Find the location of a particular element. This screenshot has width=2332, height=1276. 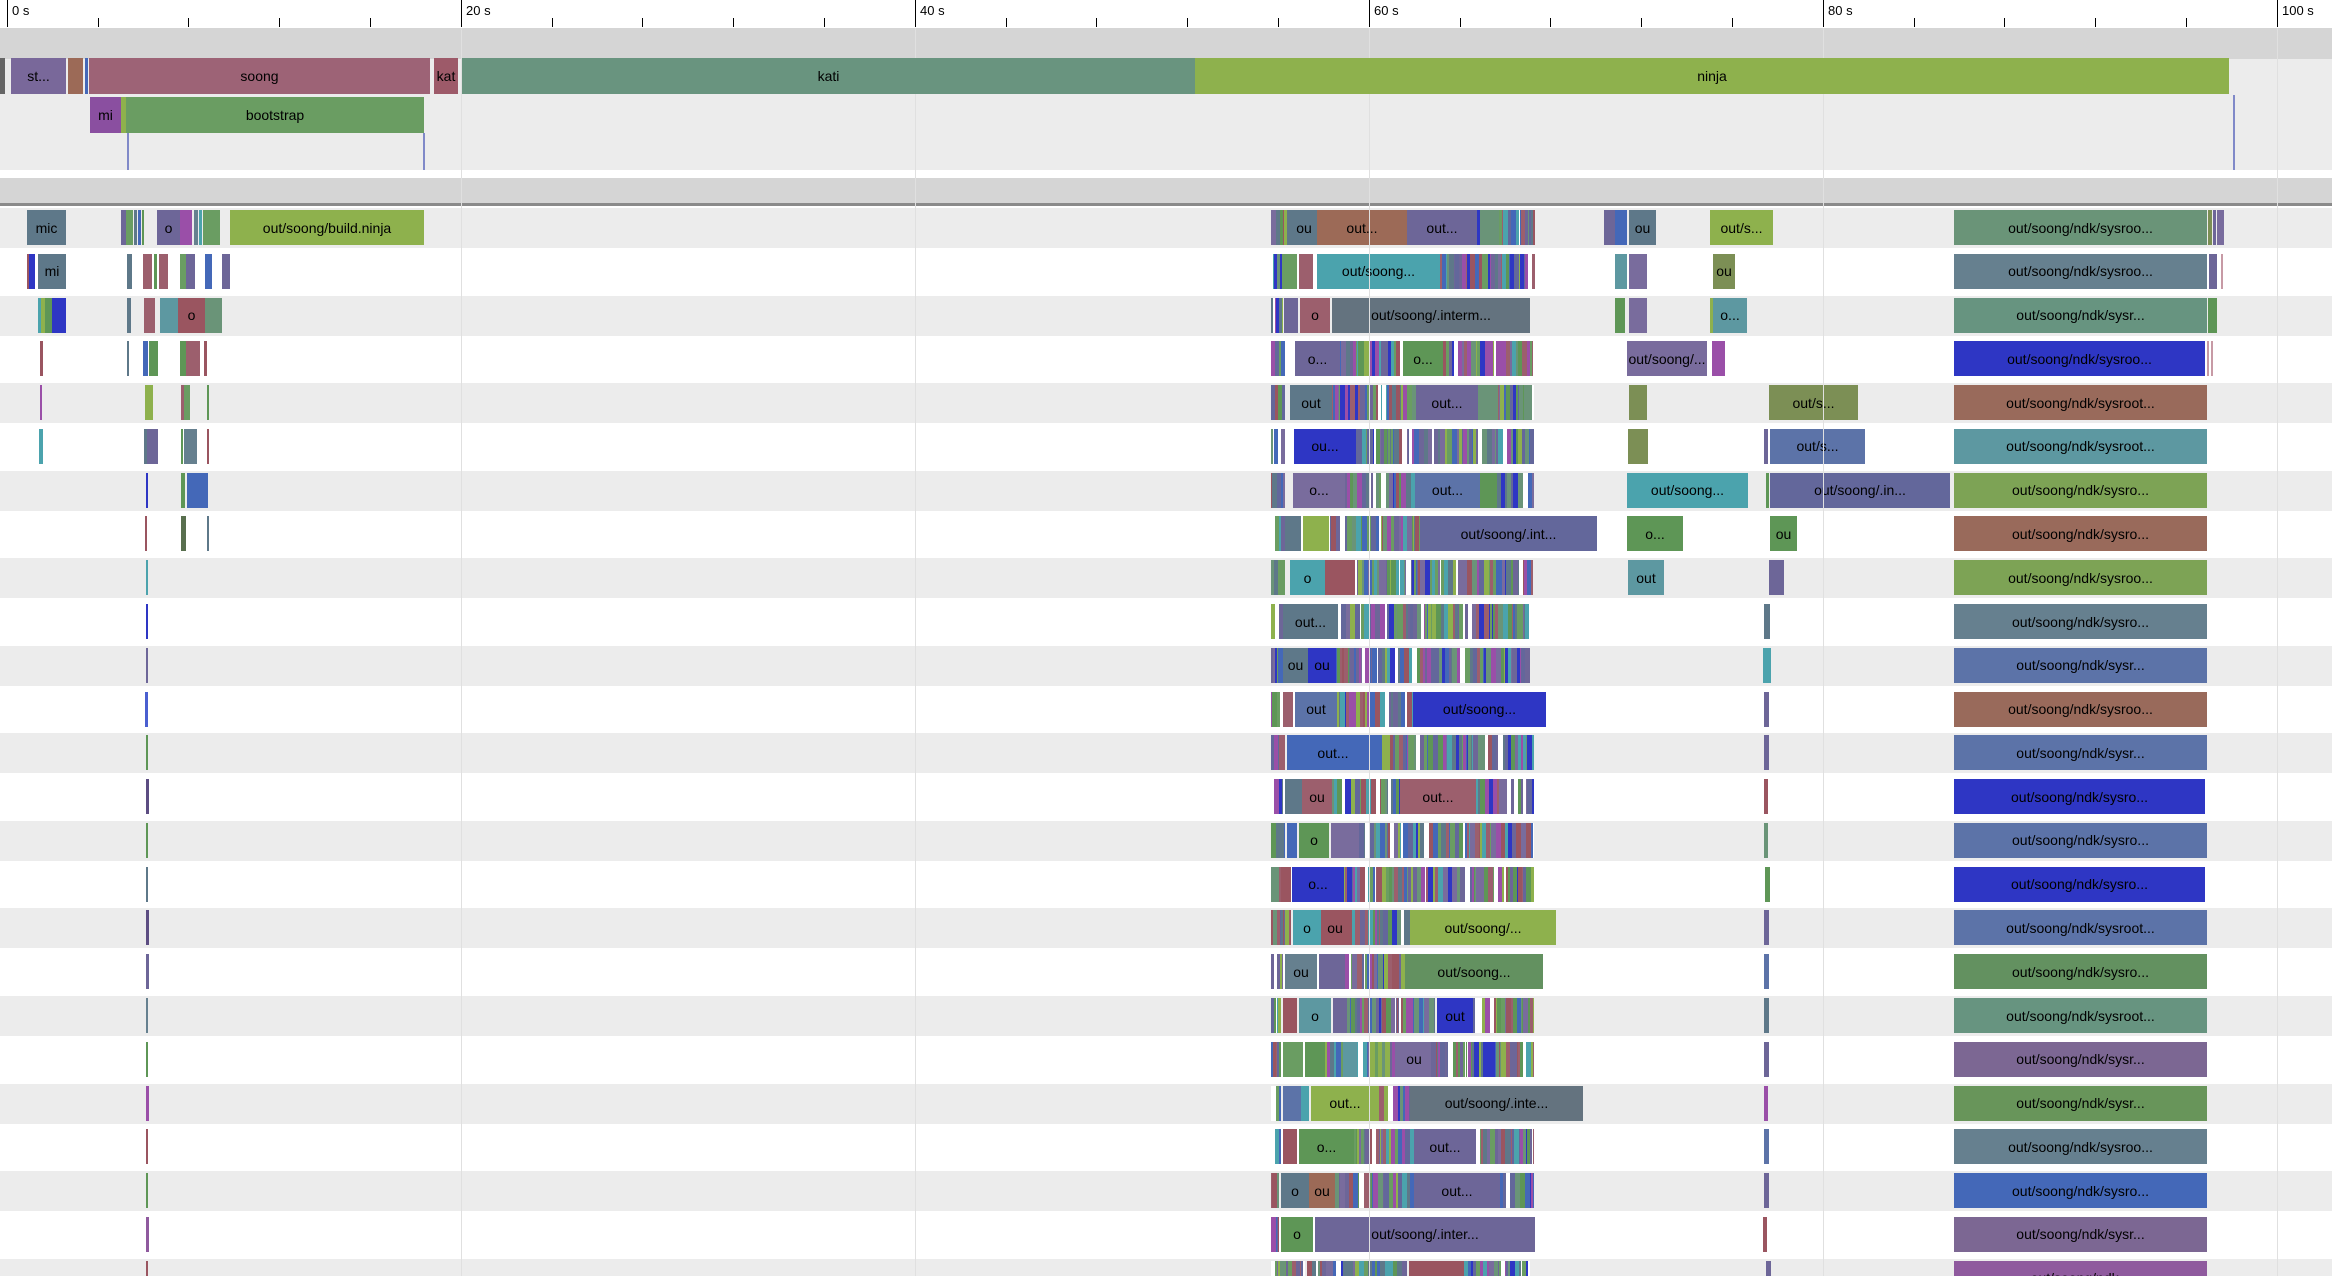

trace-slice-out: out is located at coordinates (1316, 709).